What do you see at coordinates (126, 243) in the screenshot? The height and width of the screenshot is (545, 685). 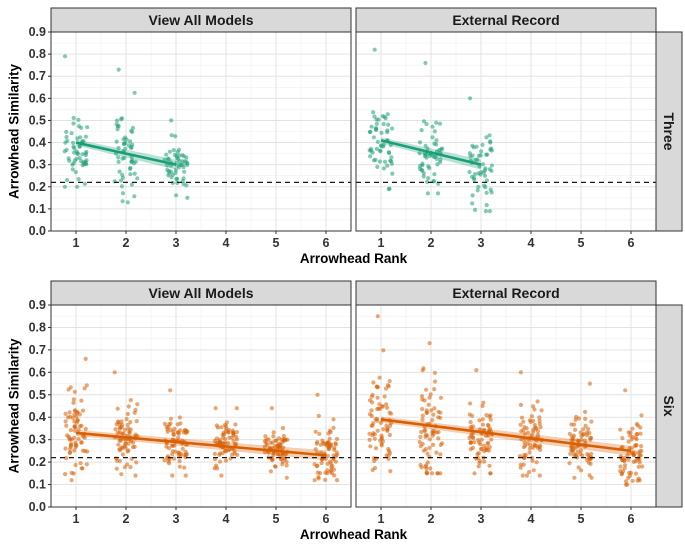 I see `x-tick-label: 2` at bounding box center [126, 243].